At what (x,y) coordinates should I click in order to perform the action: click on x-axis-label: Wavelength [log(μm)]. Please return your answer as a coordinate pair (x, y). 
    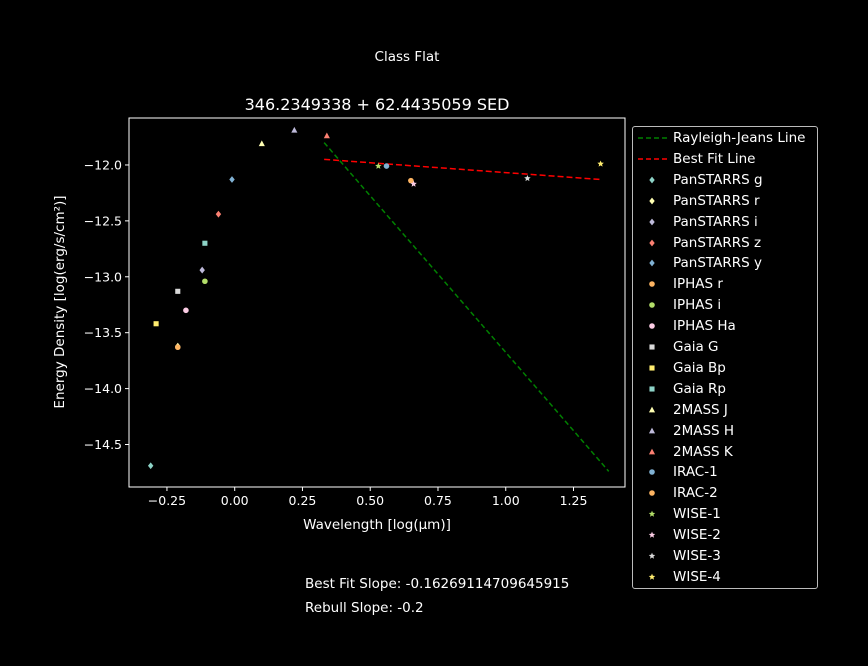
    Looking at the image, I should click on (377, 525).